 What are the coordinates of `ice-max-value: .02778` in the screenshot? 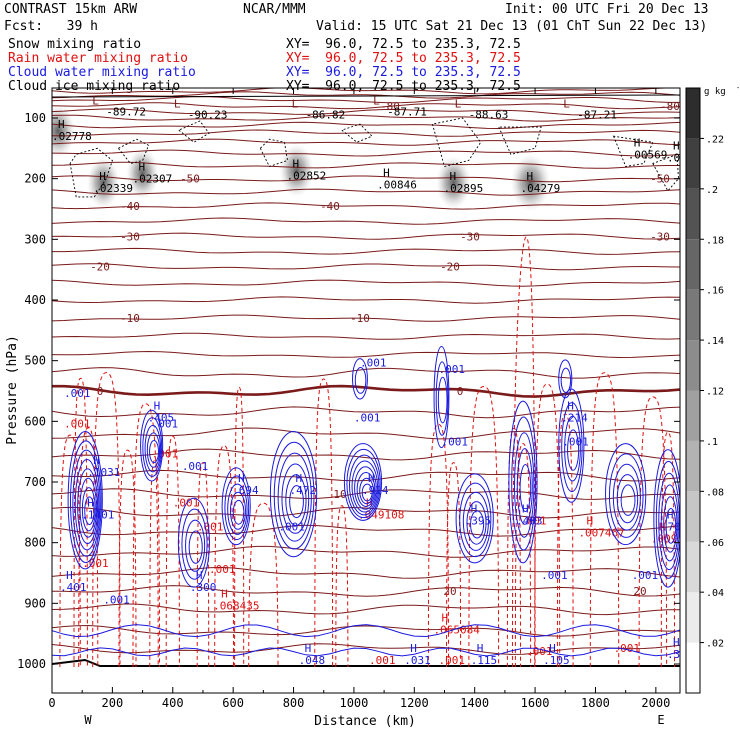 It's located at (72, 136).